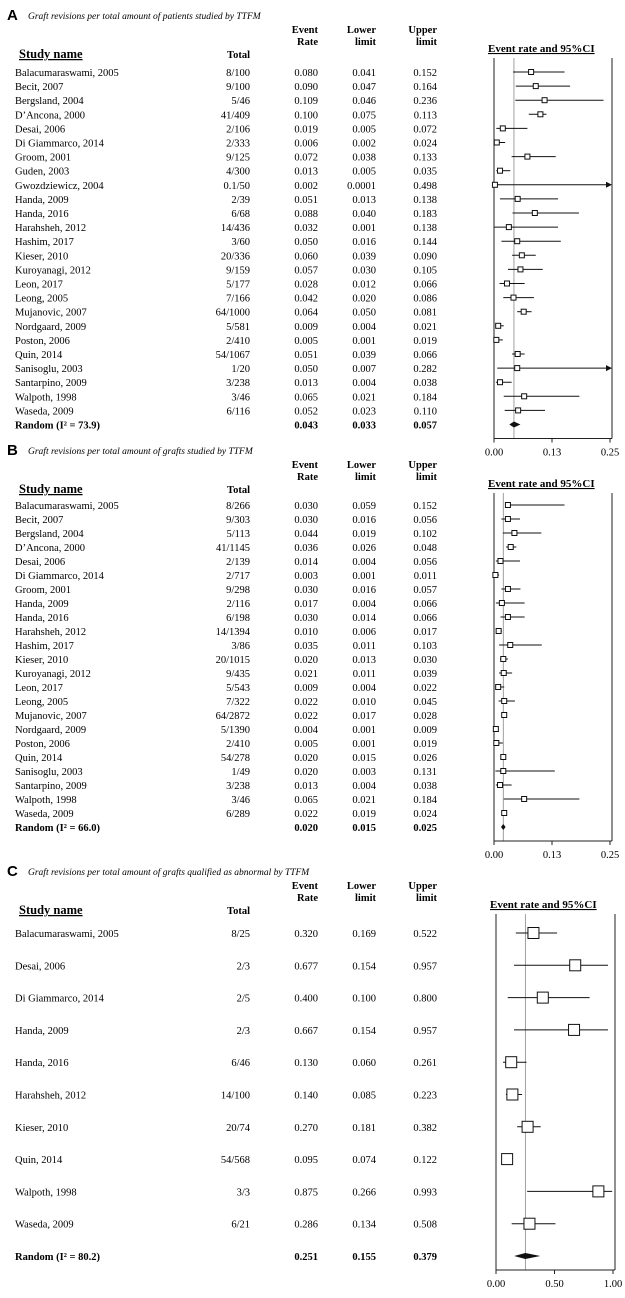 The image size is (625, 1298). Describe the element at coordinates (364, 1063) in the screenshot. I see `study-lower: 0.060` at that location.